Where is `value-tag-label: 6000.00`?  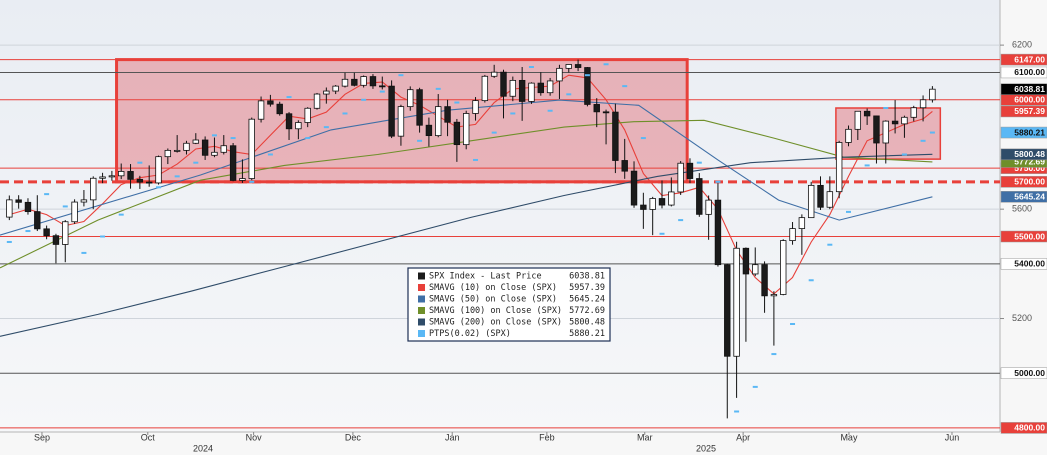
value-tag-label: 6000.00 is located at coordinates (1029, 100).